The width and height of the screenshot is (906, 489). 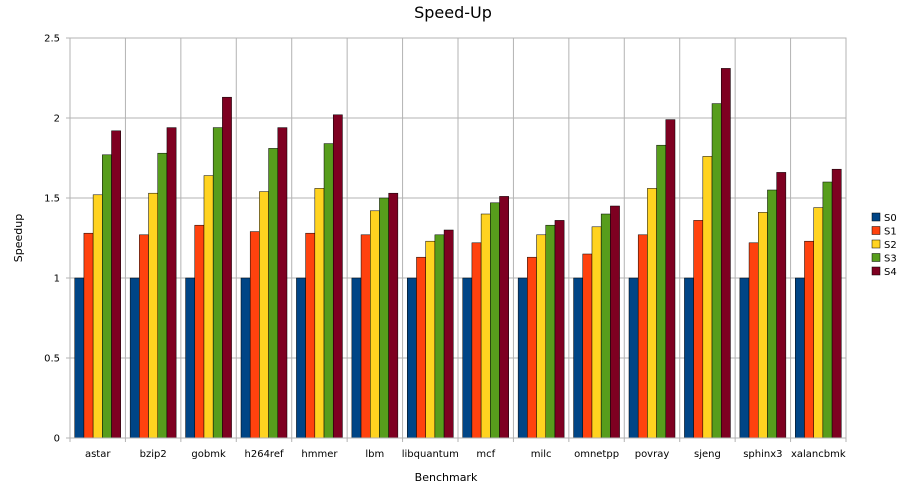 I want to click on bar-s1-astar, so click(x=88, y=335).